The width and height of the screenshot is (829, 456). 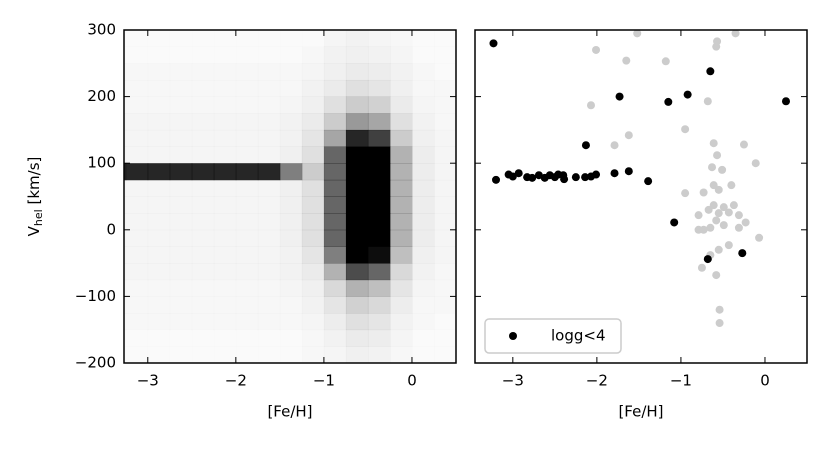 What do you see at coordinates (236, 381) in the screenshot?
I see `x-tick-label: −2` at bounding box center [236, 381].